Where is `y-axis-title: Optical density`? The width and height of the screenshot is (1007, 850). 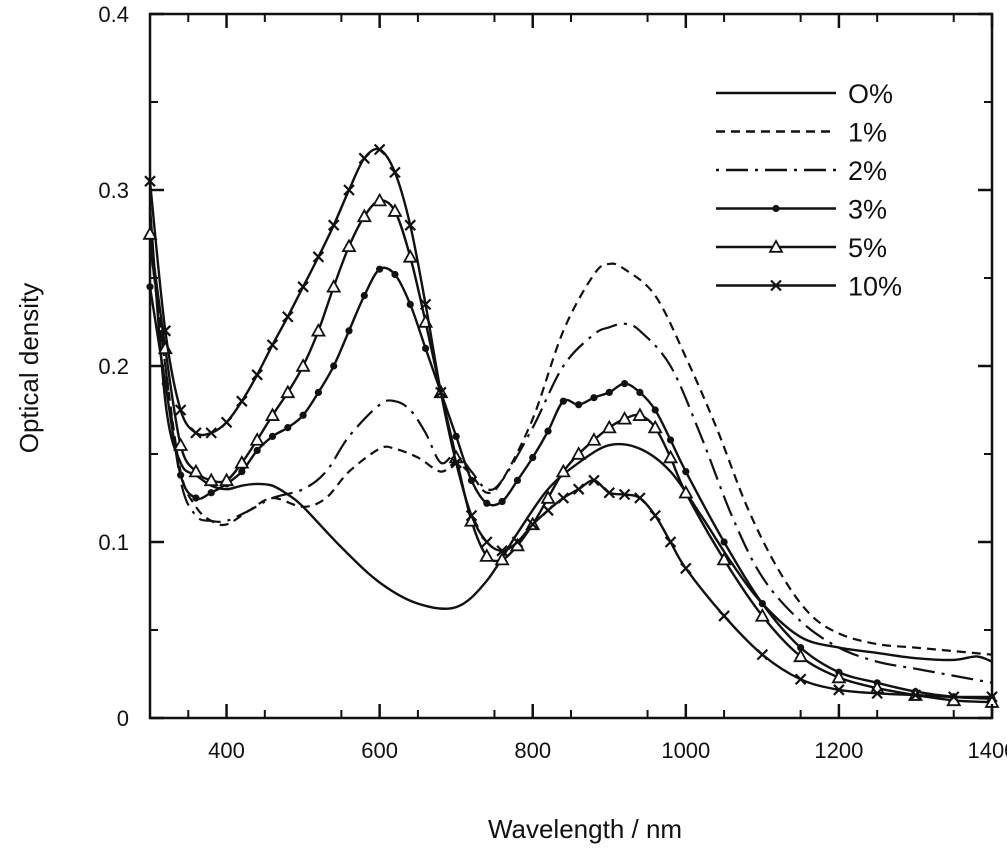
y-axis-title: Optical density is located at coordinates (29, 368).